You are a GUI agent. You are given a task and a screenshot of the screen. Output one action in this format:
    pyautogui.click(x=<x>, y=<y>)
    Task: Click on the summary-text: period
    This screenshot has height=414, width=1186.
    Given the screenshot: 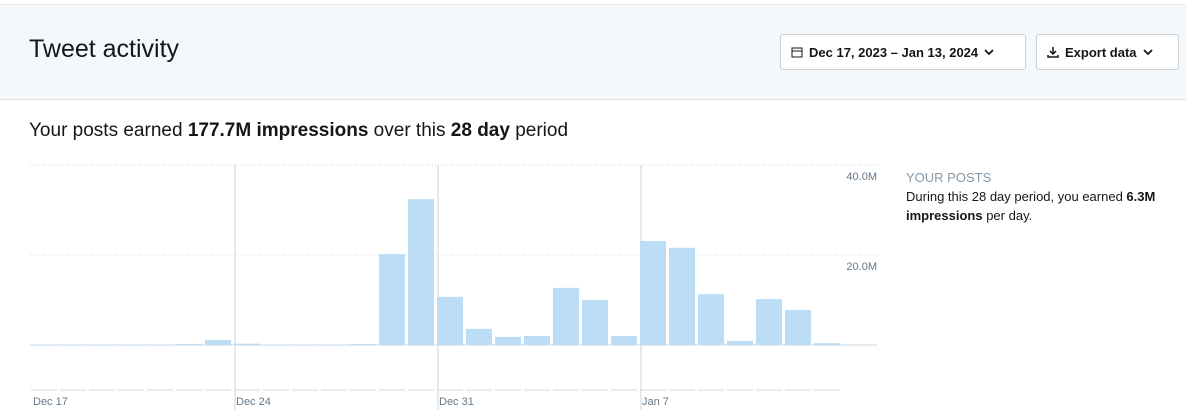 What is the action you would take?
    pyautogui.click(x=539, y=130)
    